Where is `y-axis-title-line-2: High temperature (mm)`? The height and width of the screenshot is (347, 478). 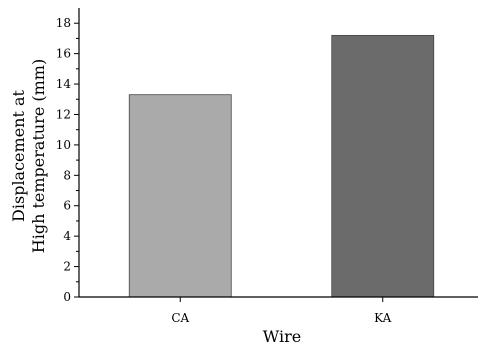 y-axis-title-line-2: High temperature (mm) is located at coordinates (38, 156).